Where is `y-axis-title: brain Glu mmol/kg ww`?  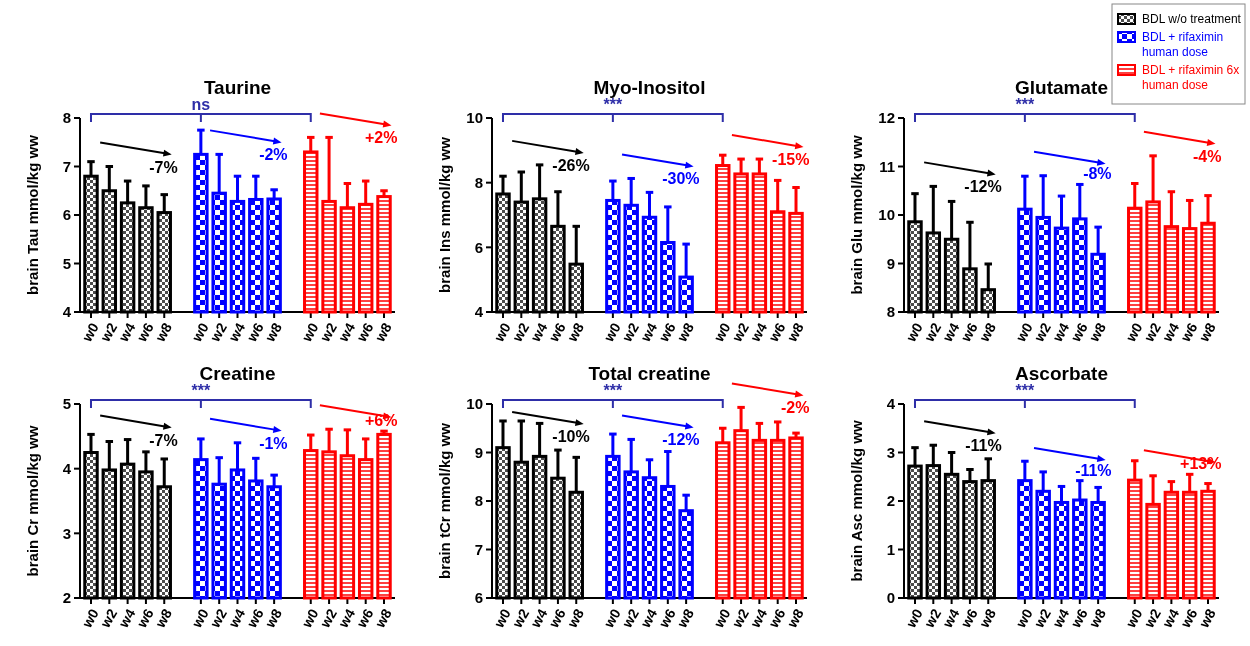
y-axis-title: brain Glu mmol/kg ww is located at coordinates (856, 215).